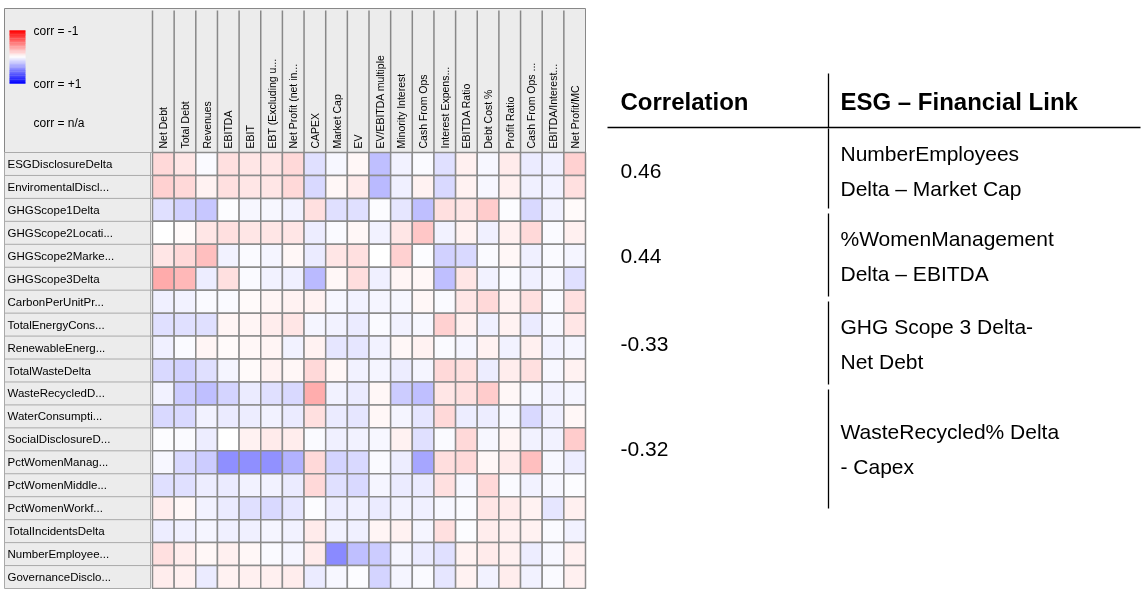 The image size is (1143, 589). Describe the element at coordinates (336, 121) in the screenshot. I see `x-tick-label: Market Cap` at that location.